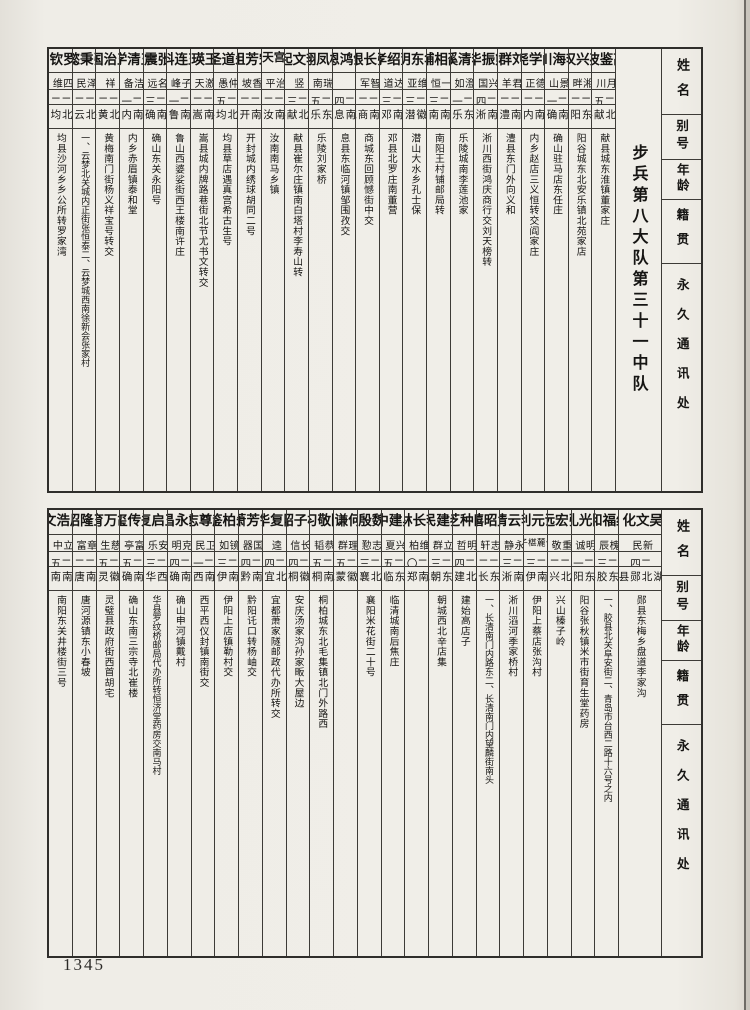 This screenshot has width=750, height=1010. Describe the element at coordinates (131, 61) in the screenshot. I see `name-cell: 王清学` at that location.